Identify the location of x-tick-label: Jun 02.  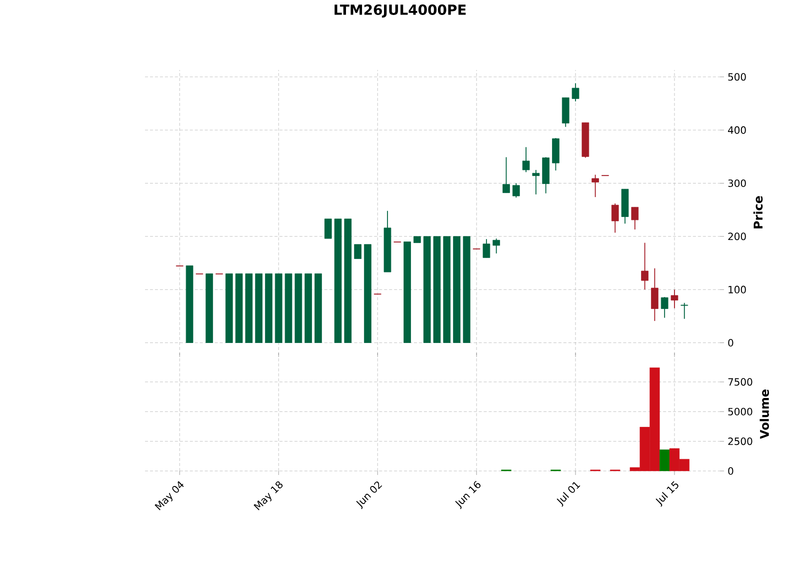
(369, 496).